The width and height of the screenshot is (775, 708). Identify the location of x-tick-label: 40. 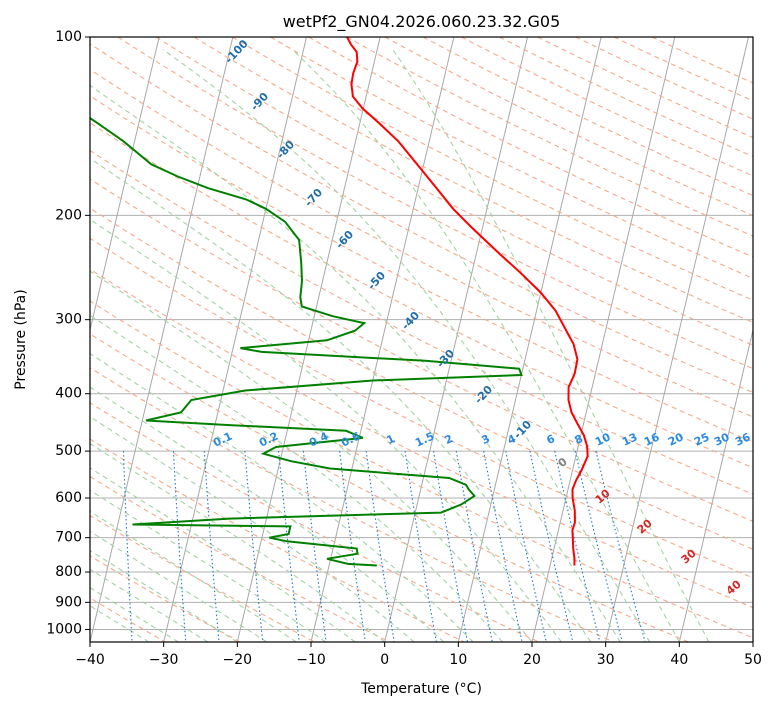
(679, 660).